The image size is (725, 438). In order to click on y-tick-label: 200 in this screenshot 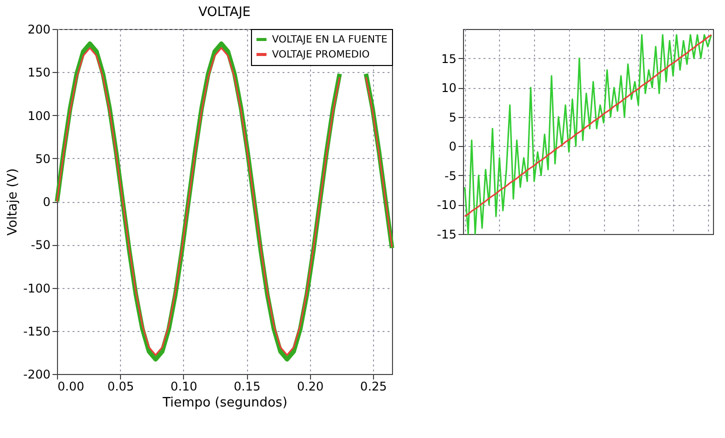, I will do `click(39, 29)`.